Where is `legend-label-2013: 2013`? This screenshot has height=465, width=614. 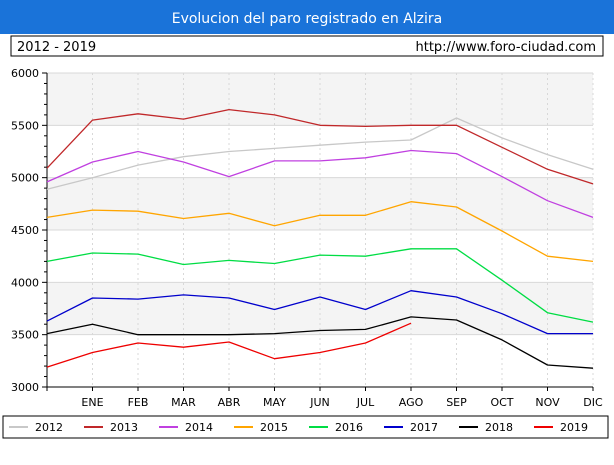
legend-label-2013: 2013 is located at coordinates (124, 427).